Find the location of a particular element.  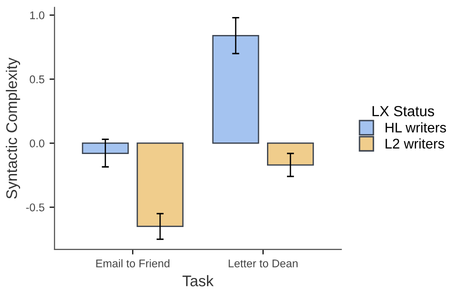

legend-label: L2 writers is located at coordinates (415, 143).